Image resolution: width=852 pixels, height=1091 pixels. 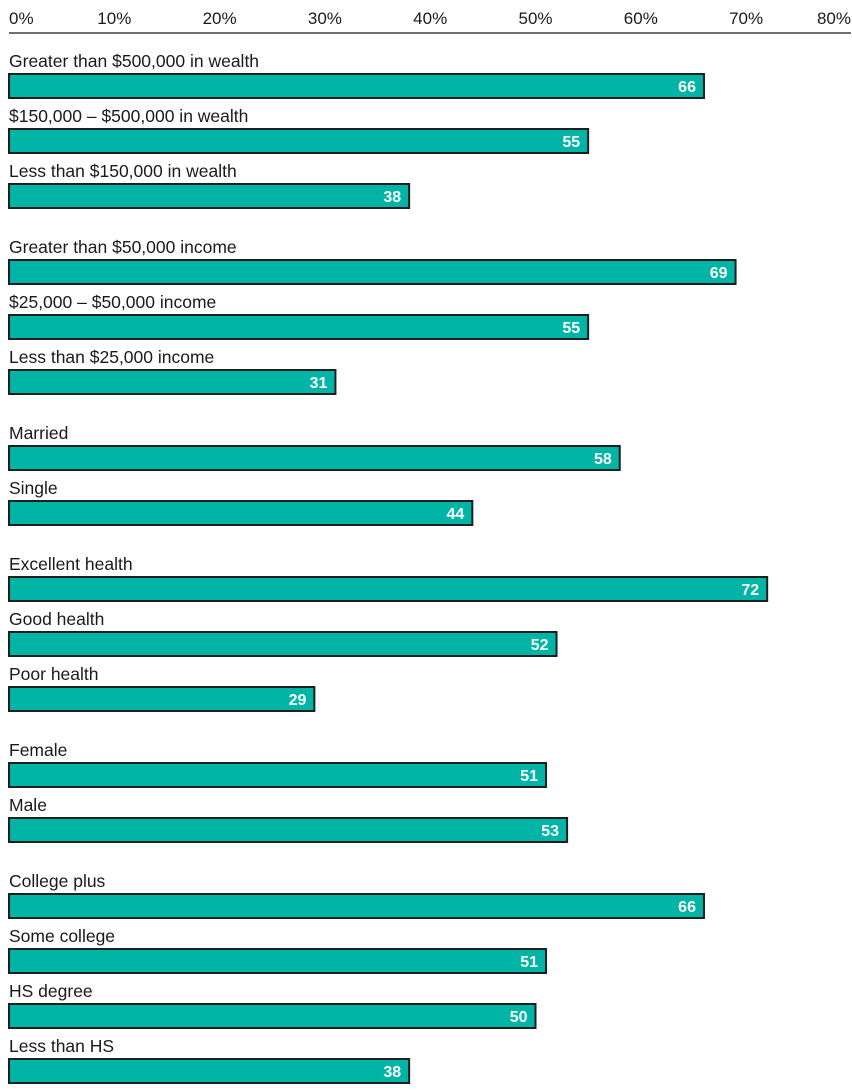 What do you see at coordinates (719, 273) in the screenshot?
I see `bar-value-label: 69` at bounding box center [719, 273].